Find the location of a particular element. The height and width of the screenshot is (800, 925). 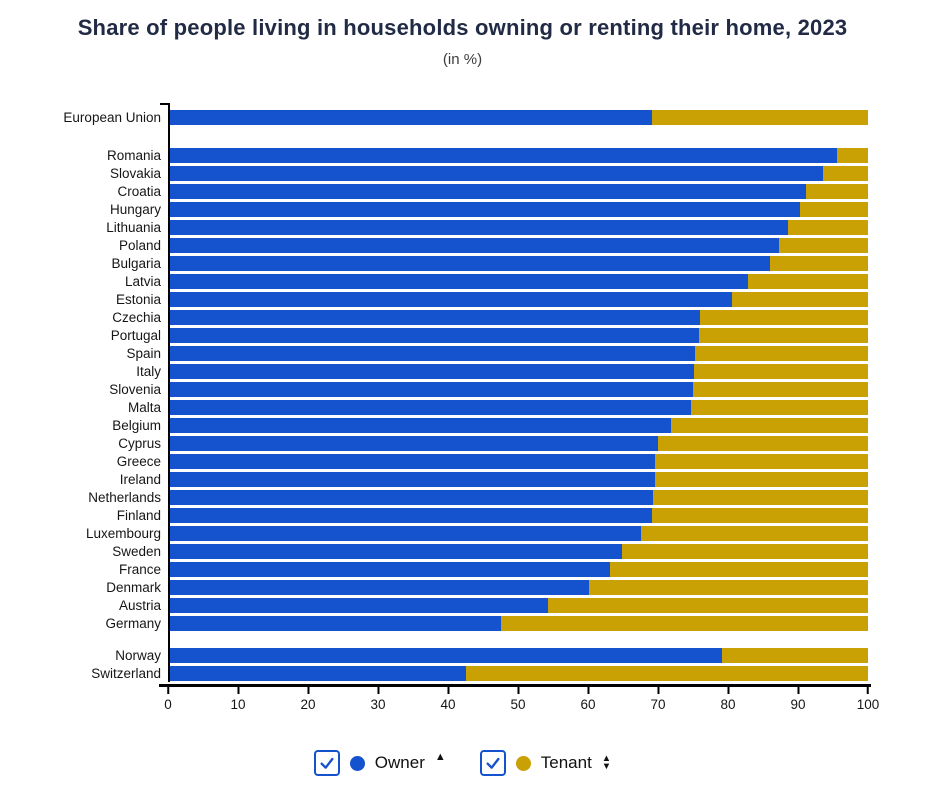

sort-ascending-icon: ▲ is located at coordinates (440, 757).